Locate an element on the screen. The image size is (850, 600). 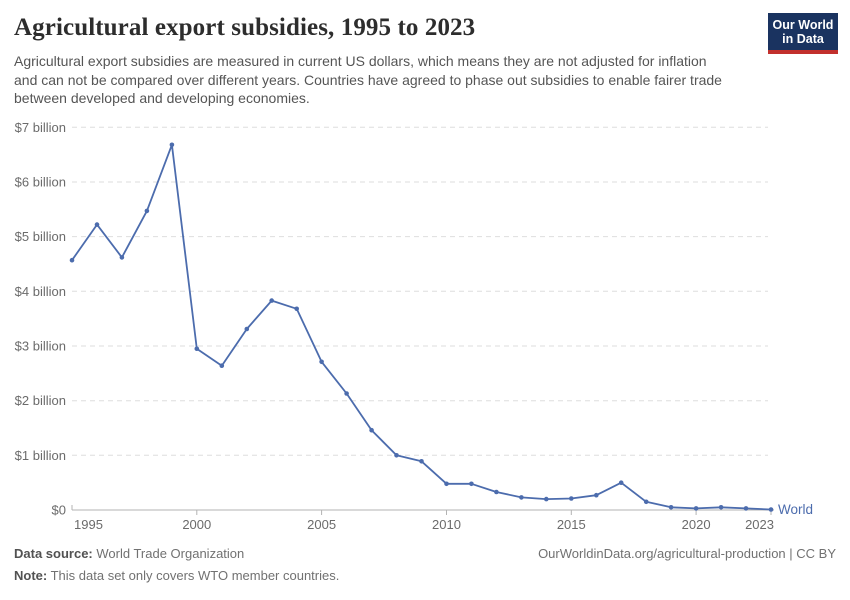
x-axis-label: 2005 is located at coordinates (321, 524).